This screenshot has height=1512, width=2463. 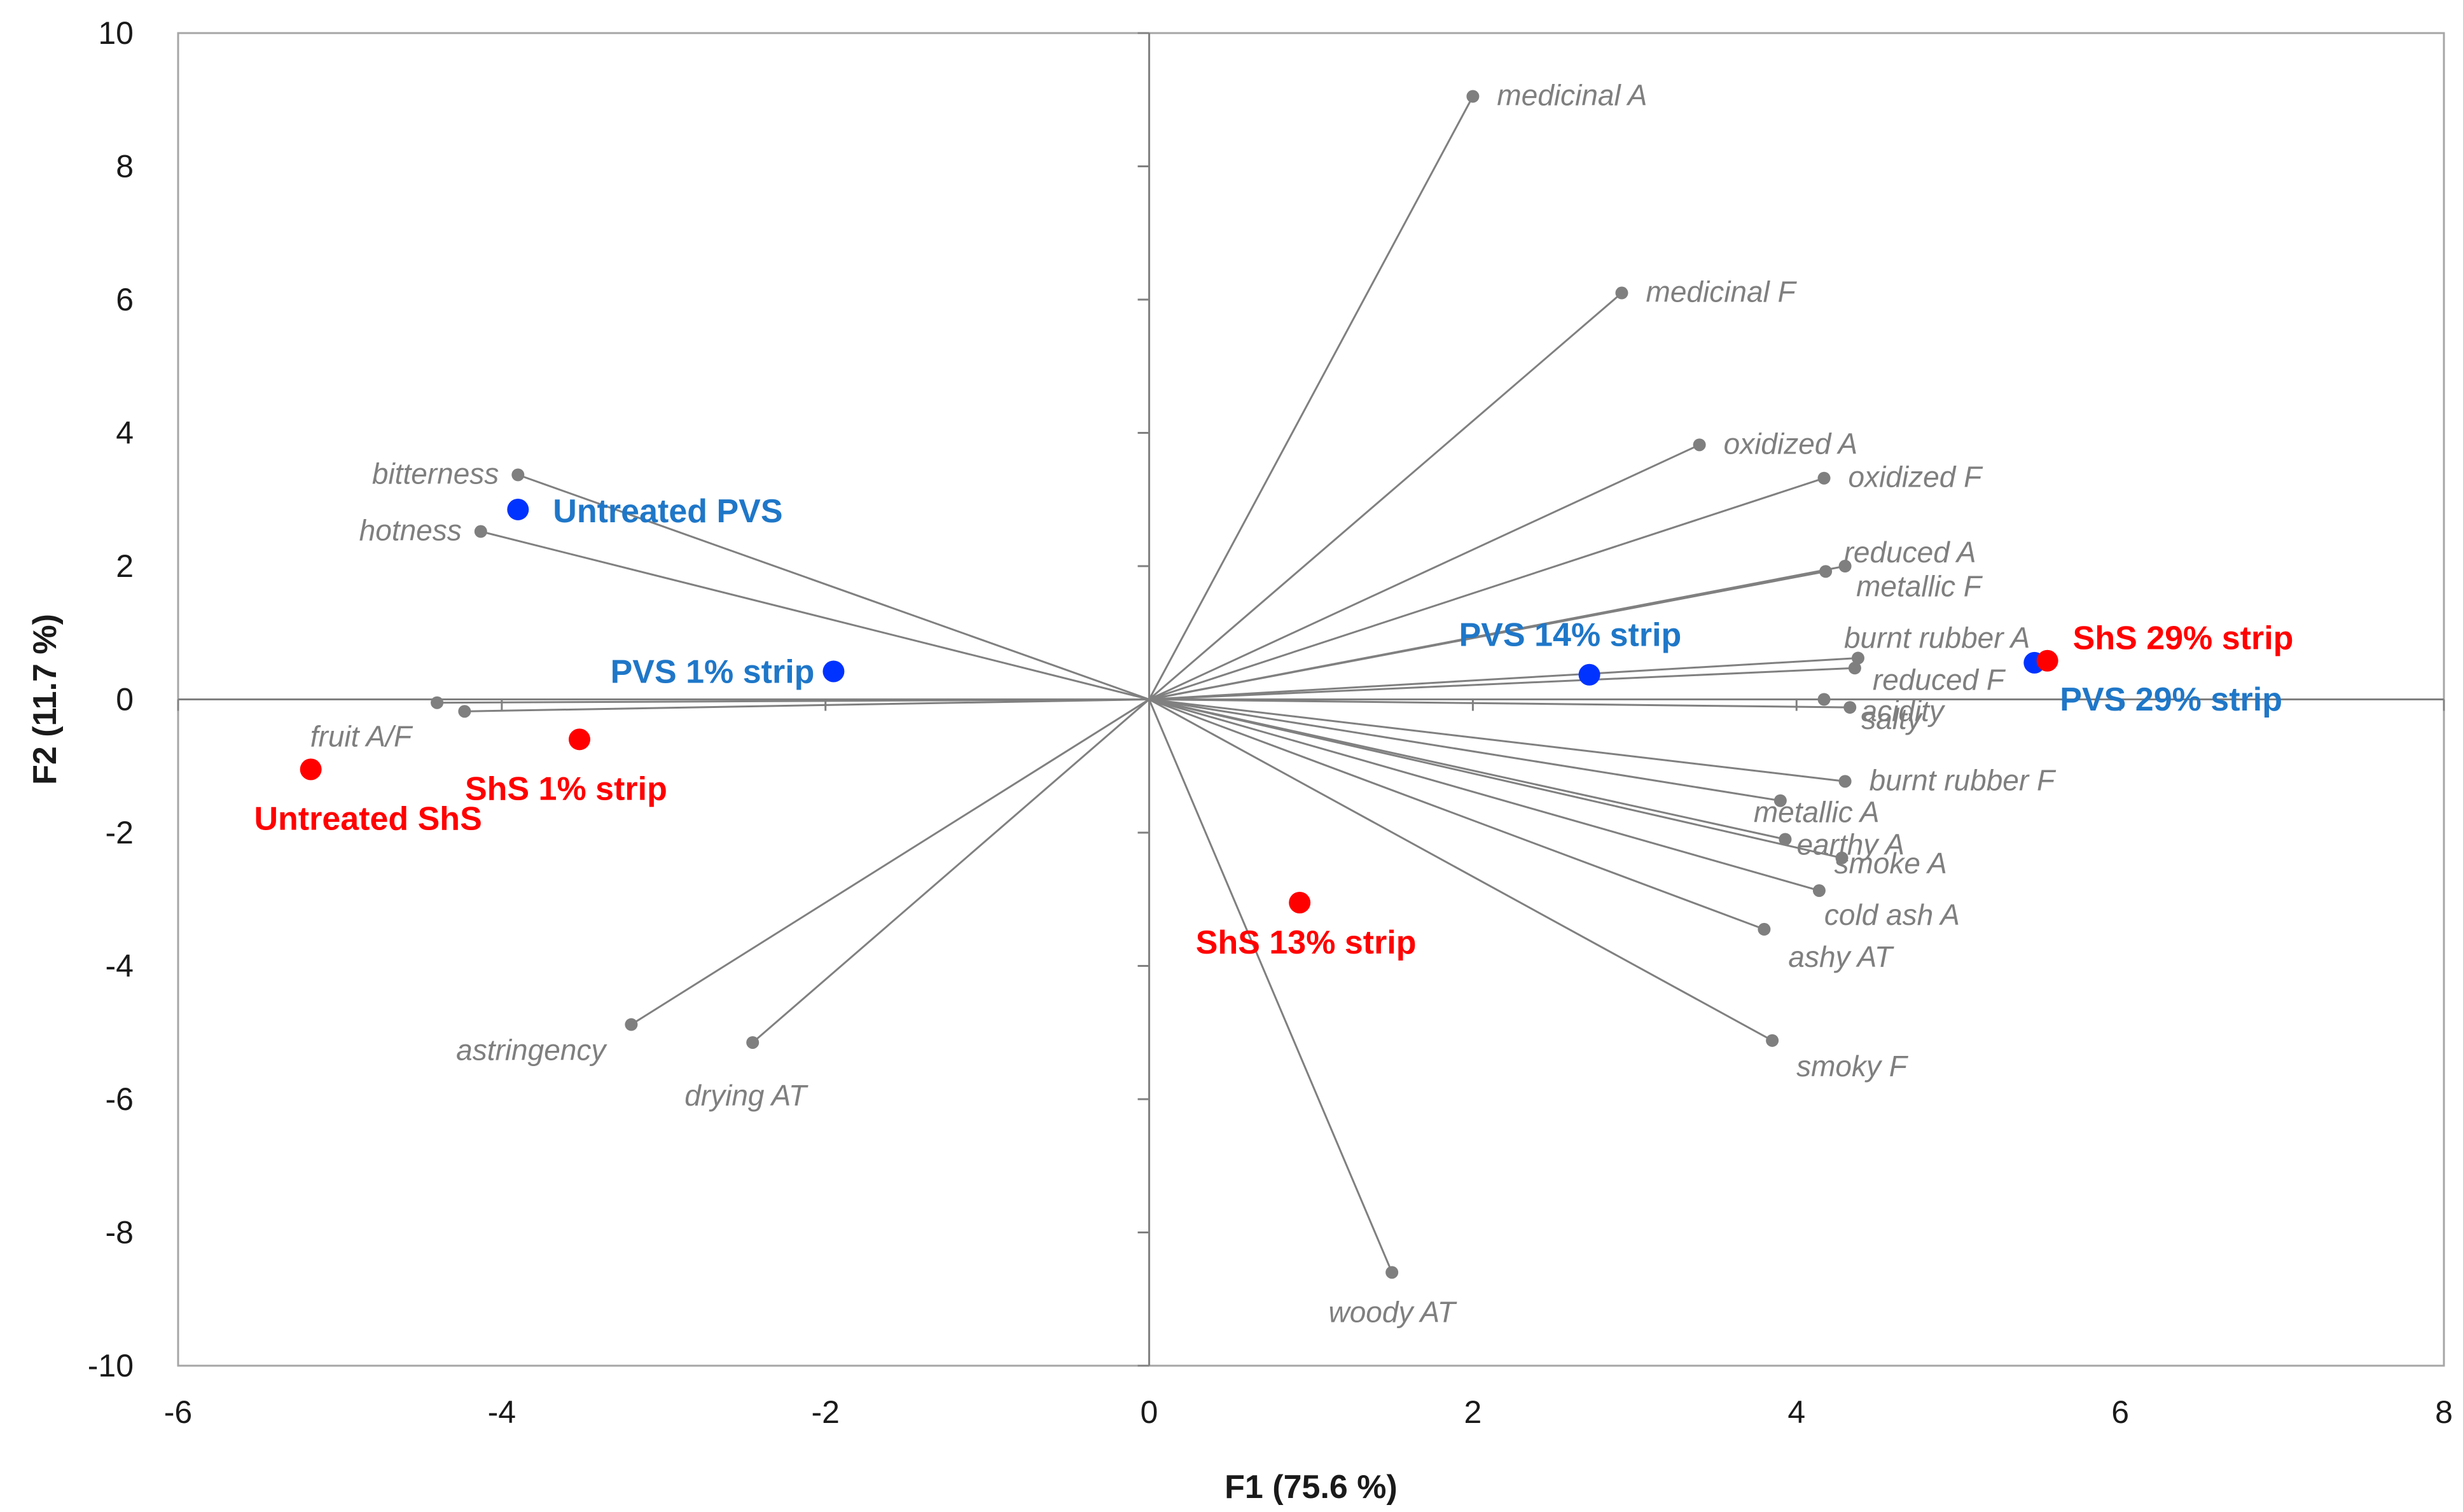 I want to click on variable-label: earthy A, so click(x=1850, y=844).